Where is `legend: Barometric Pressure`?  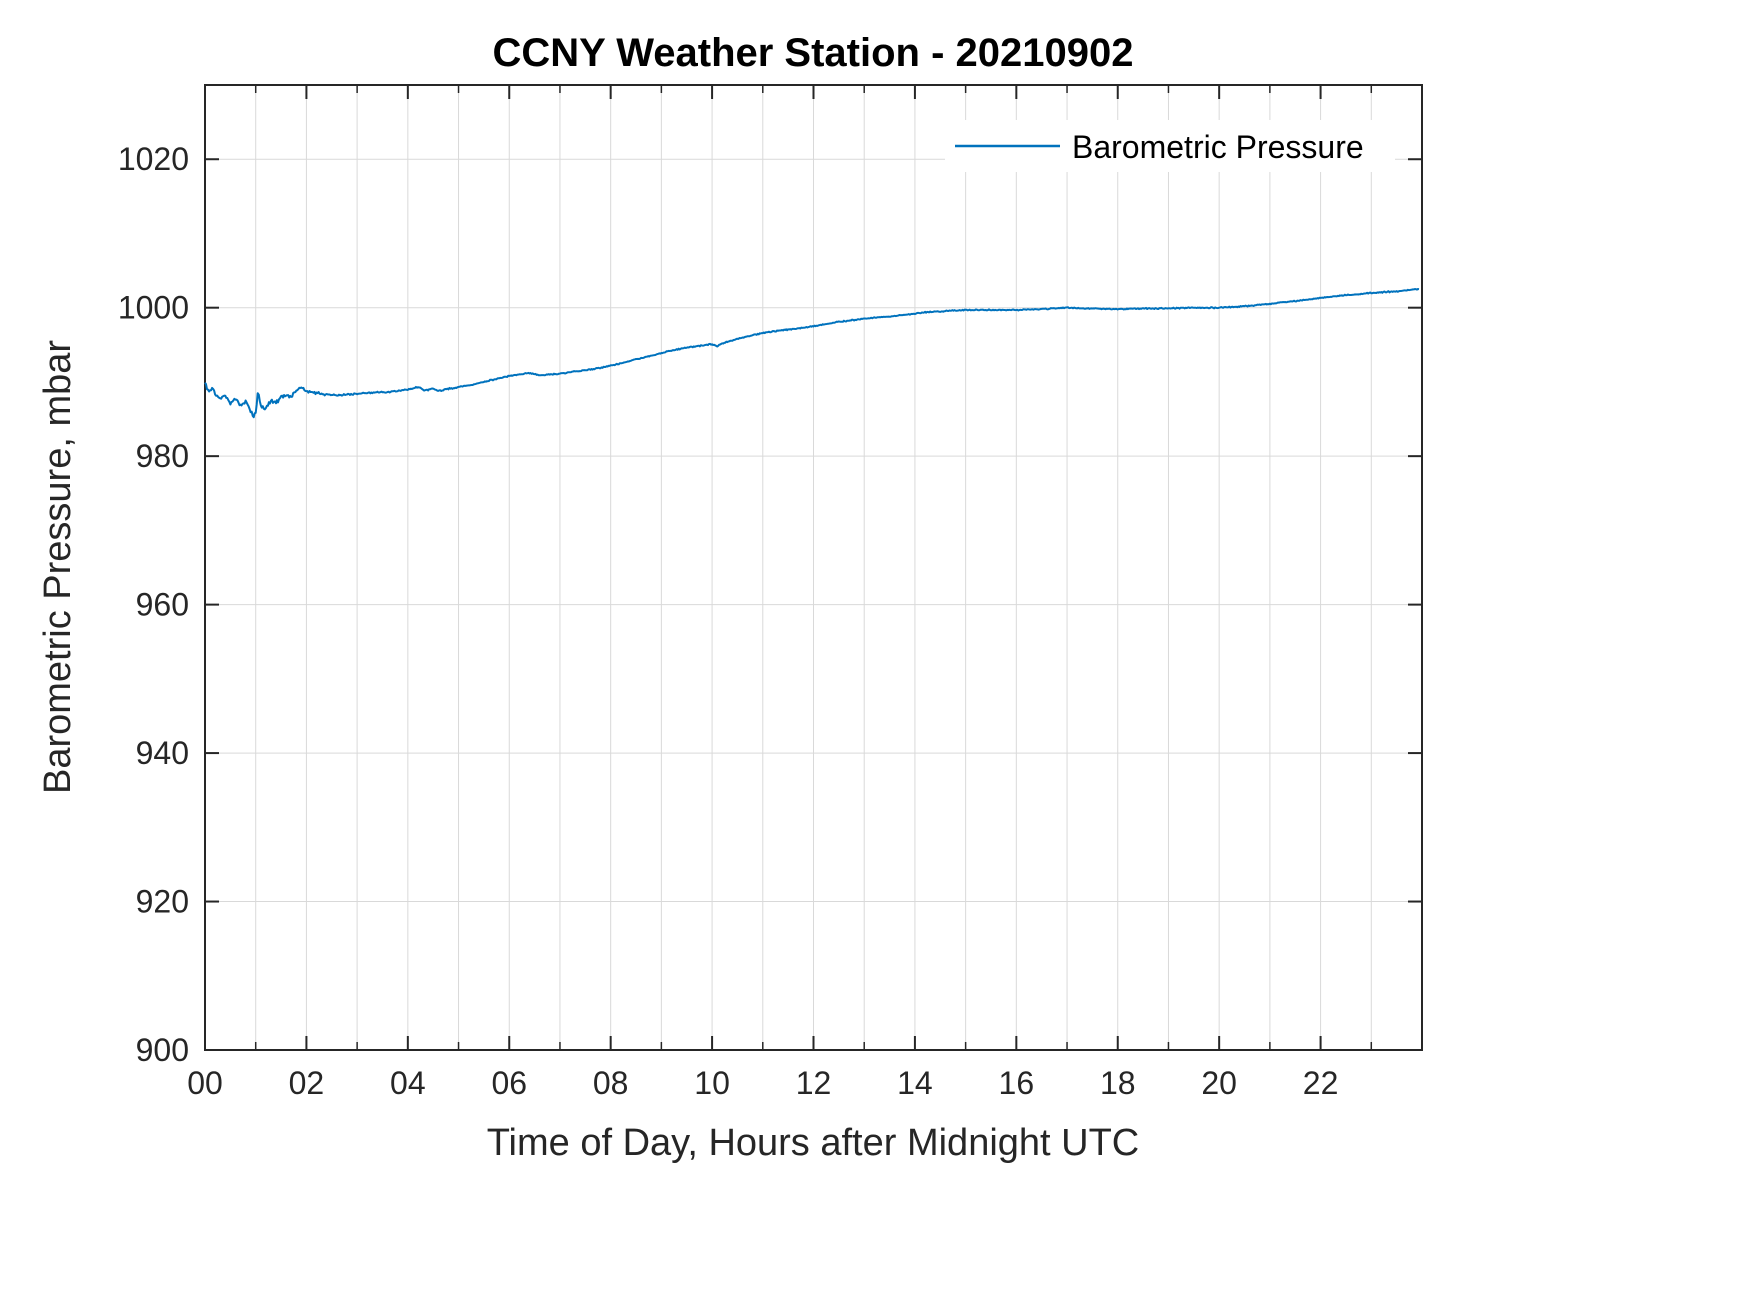
legend: Barometric Pressure is located at coordinates (1170, 146).